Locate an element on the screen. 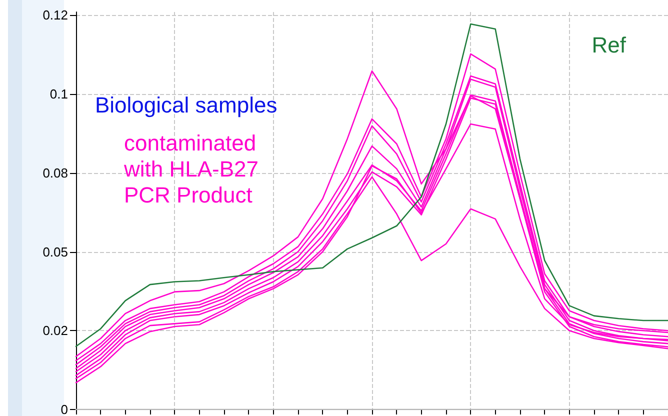 Image resolution: width=668 pixels, height=416 pixels. y-tick-label: 0.08 is located at coordinates (55, 172).